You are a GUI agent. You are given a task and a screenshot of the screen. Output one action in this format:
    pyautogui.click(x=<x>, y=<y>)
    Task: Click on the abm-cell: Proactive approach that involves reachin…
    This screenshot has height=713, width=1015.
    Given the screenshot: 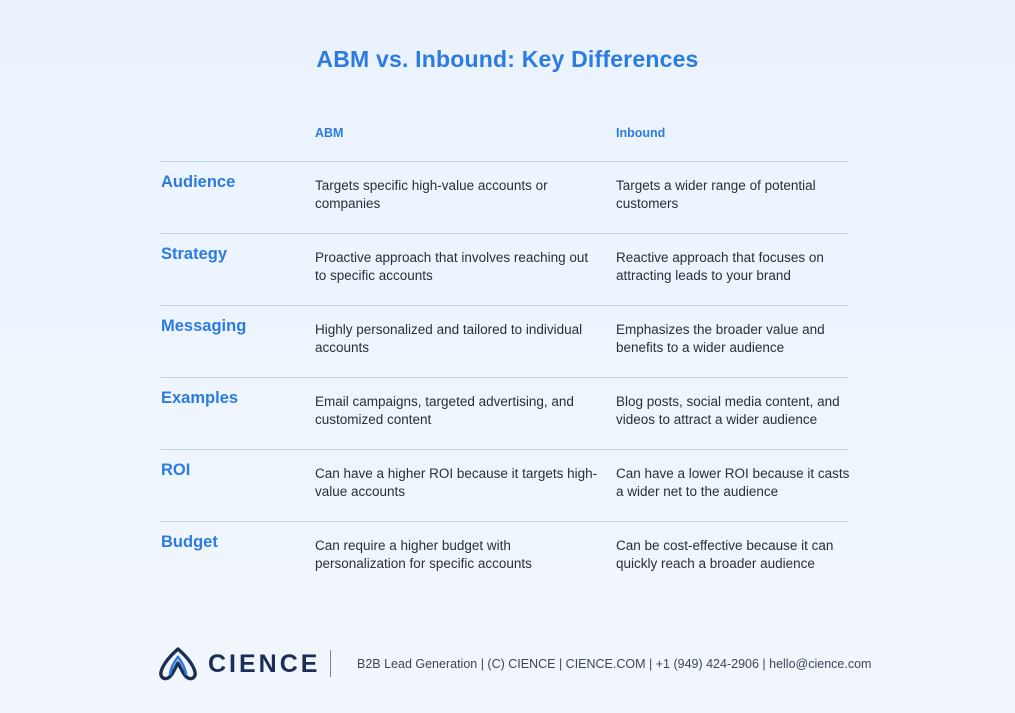 What is the action you would take?
    pyautogui.click(x=452, y=266)
    